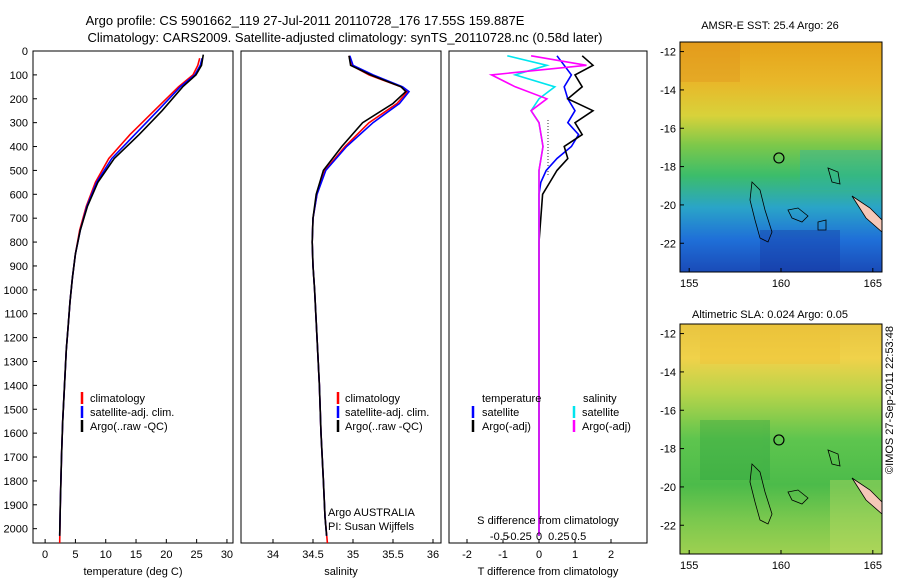  I want to click on depth-tick-label: 2000, so click(16, 530).